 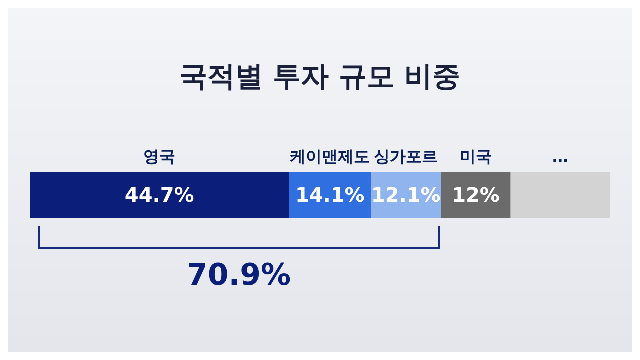 I want to click on series-label: 영국, so click(x=160, y=156).